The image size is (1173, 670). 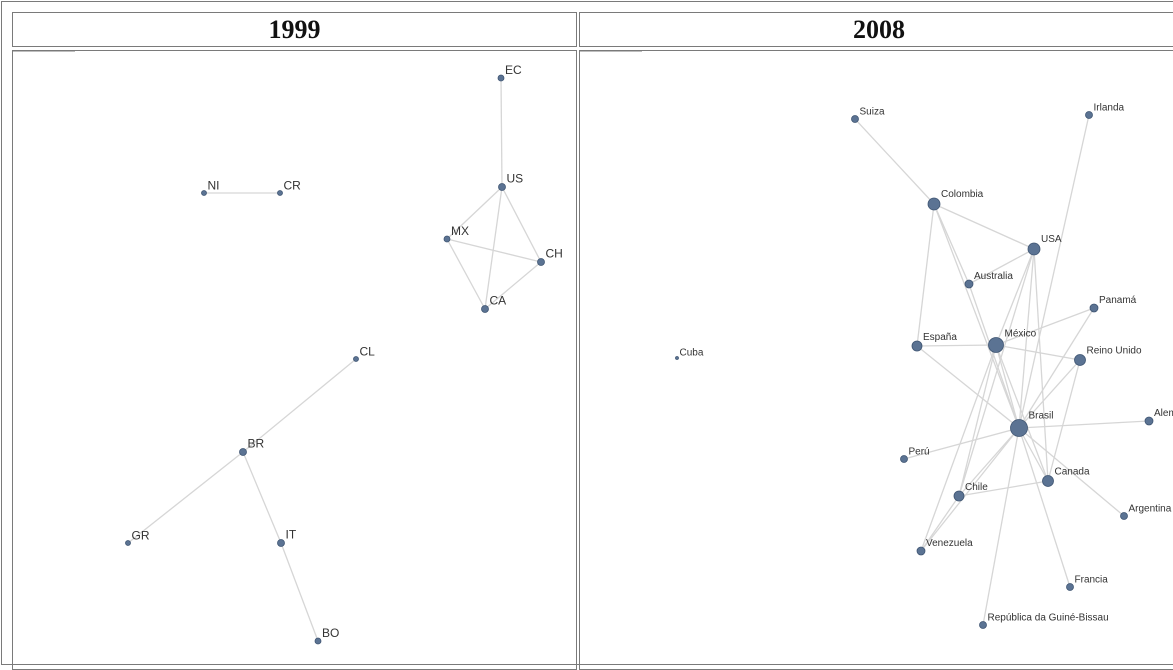 What do you see at coordinates (993, 276) in the screenshot?
I see `node-label-Australia: Australia` at bounding box center [993, 276].